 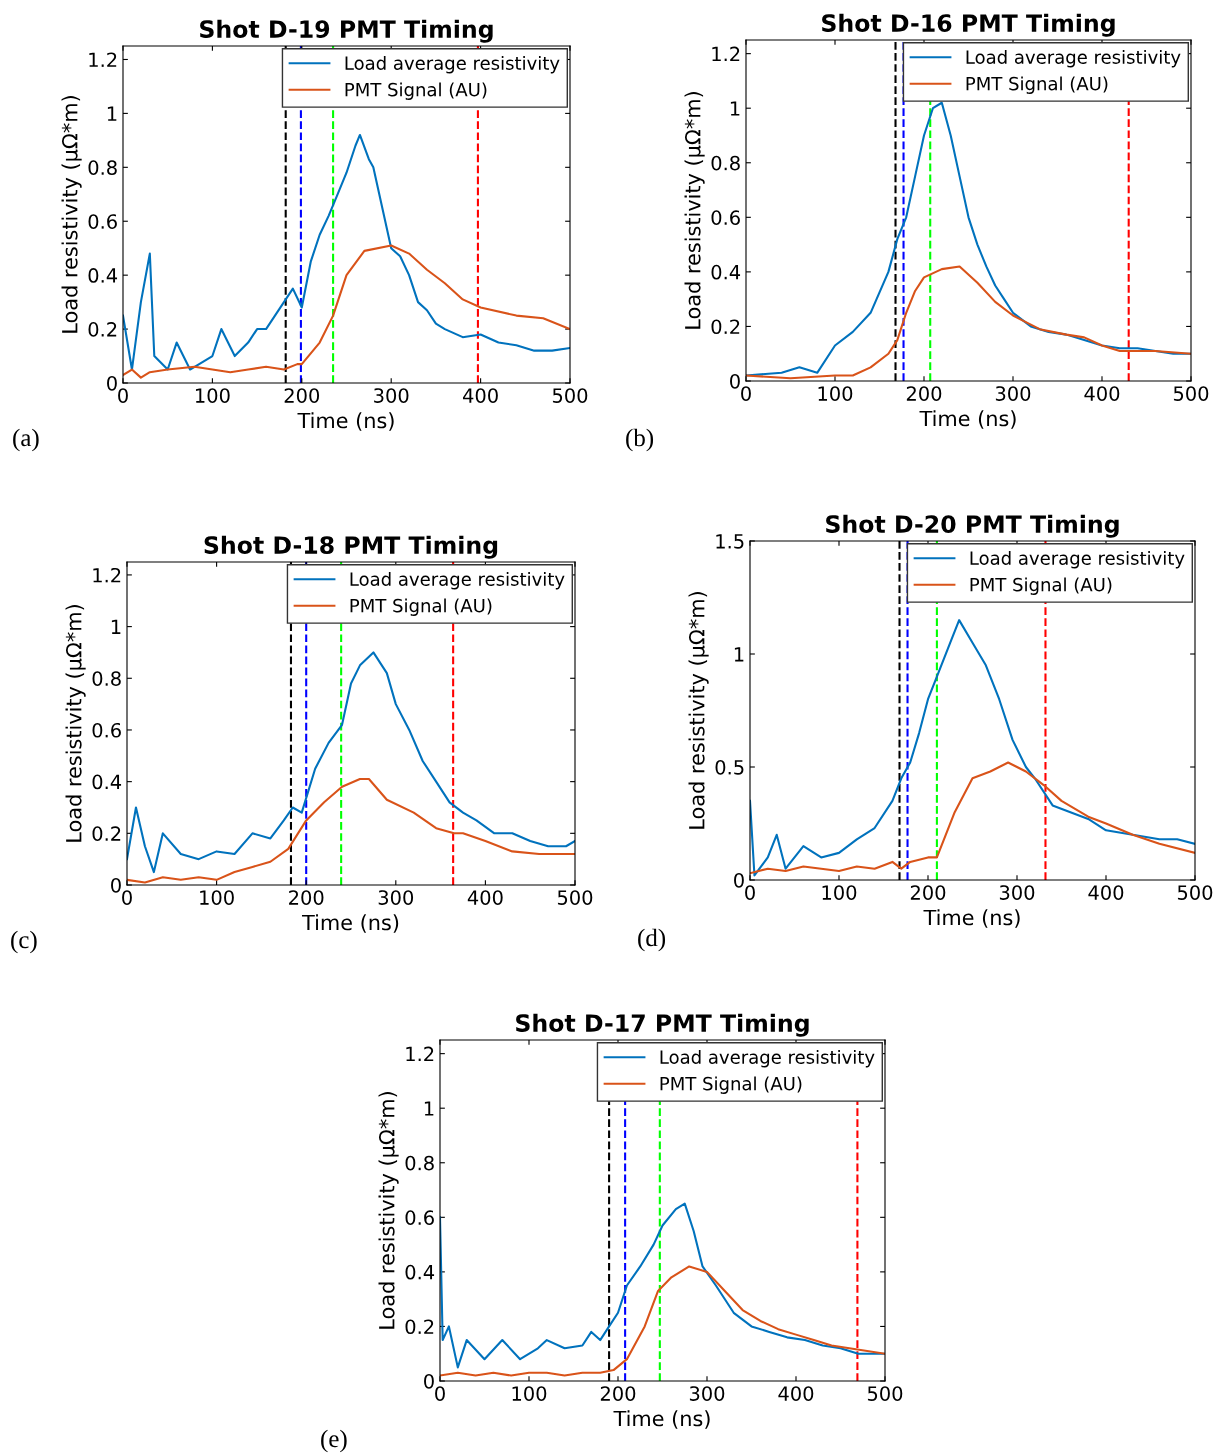 What do you see at coordinates (662, 1025) in the screenshot?
I see `chart-title: Shot D-17 PMT Timing` at bounding box center [662, 1025].